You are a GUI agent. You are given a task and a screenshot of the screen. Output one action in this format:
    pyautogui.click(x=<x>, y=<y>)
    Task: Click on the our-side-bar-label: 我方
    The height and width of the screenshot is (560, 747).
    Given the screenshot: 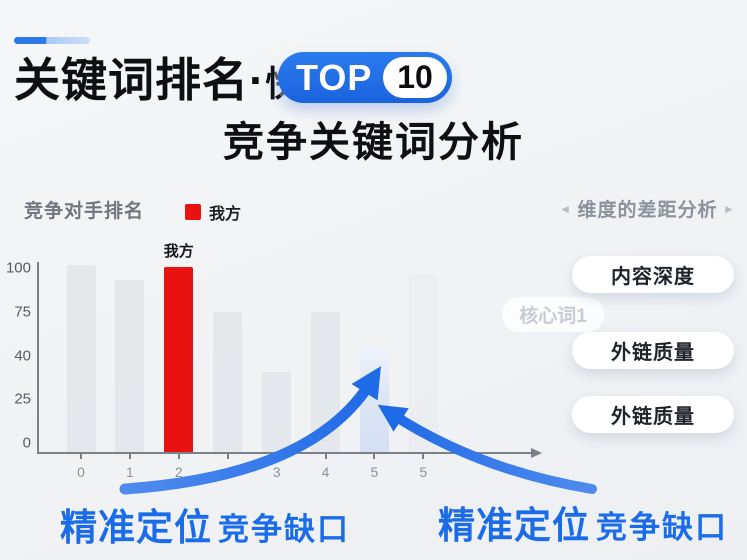 What is the action you would take?
    pyautogui.click(x=178, y=251)
    